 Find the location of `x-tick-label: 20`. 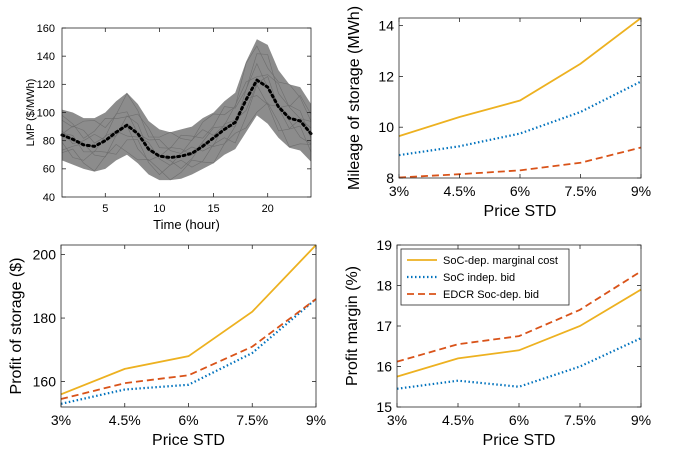

x-tick-label: 20 is located at coordinates (268, 209).